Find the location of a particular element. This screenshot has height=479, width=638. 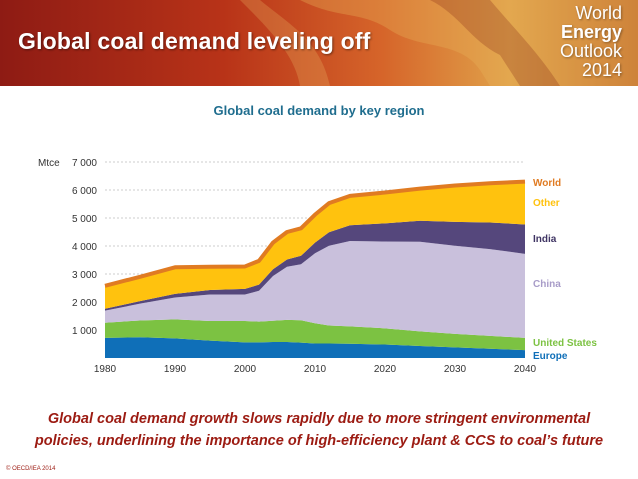

x-tick-label: 2040 is located at coordinates (525, 369).